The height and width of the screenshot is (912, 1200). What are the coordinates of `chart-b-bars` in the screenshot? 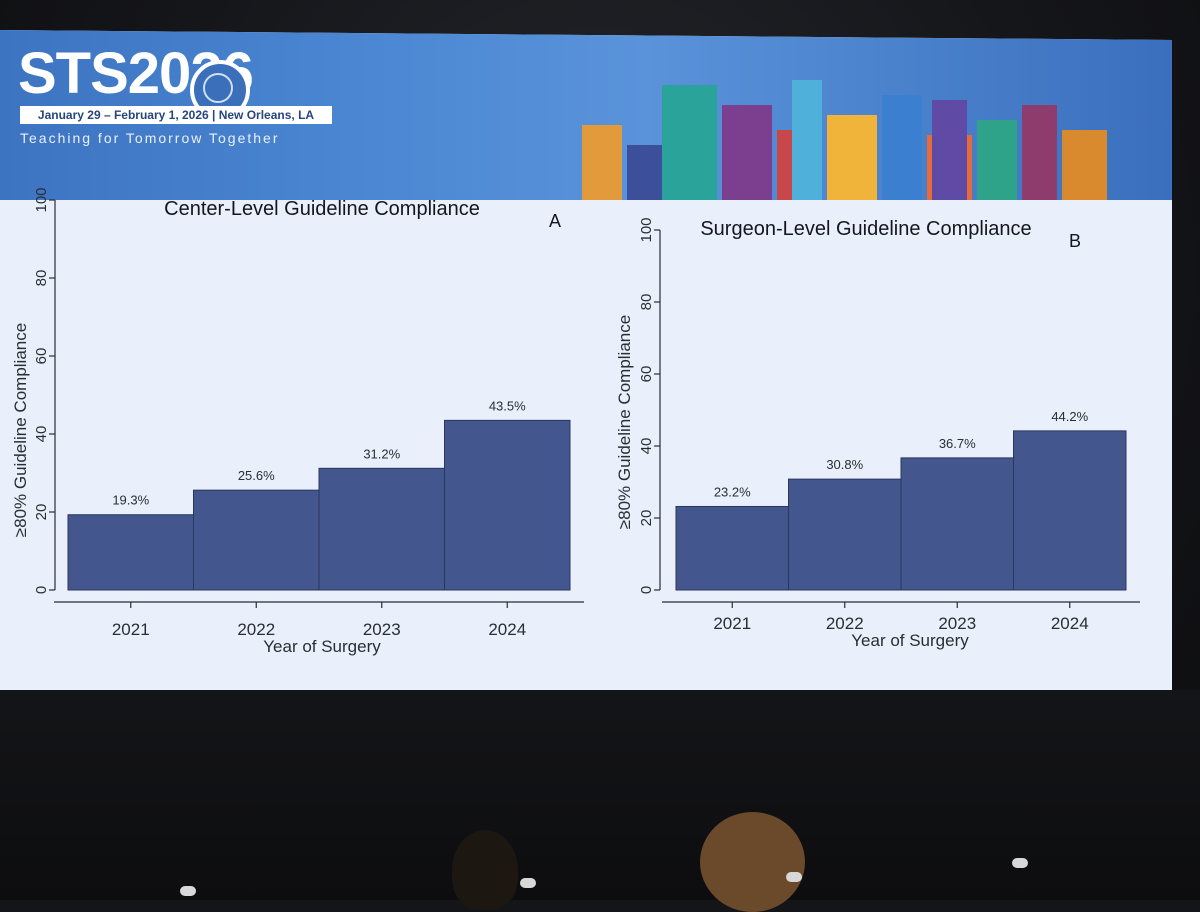 It's located at (901, 510).